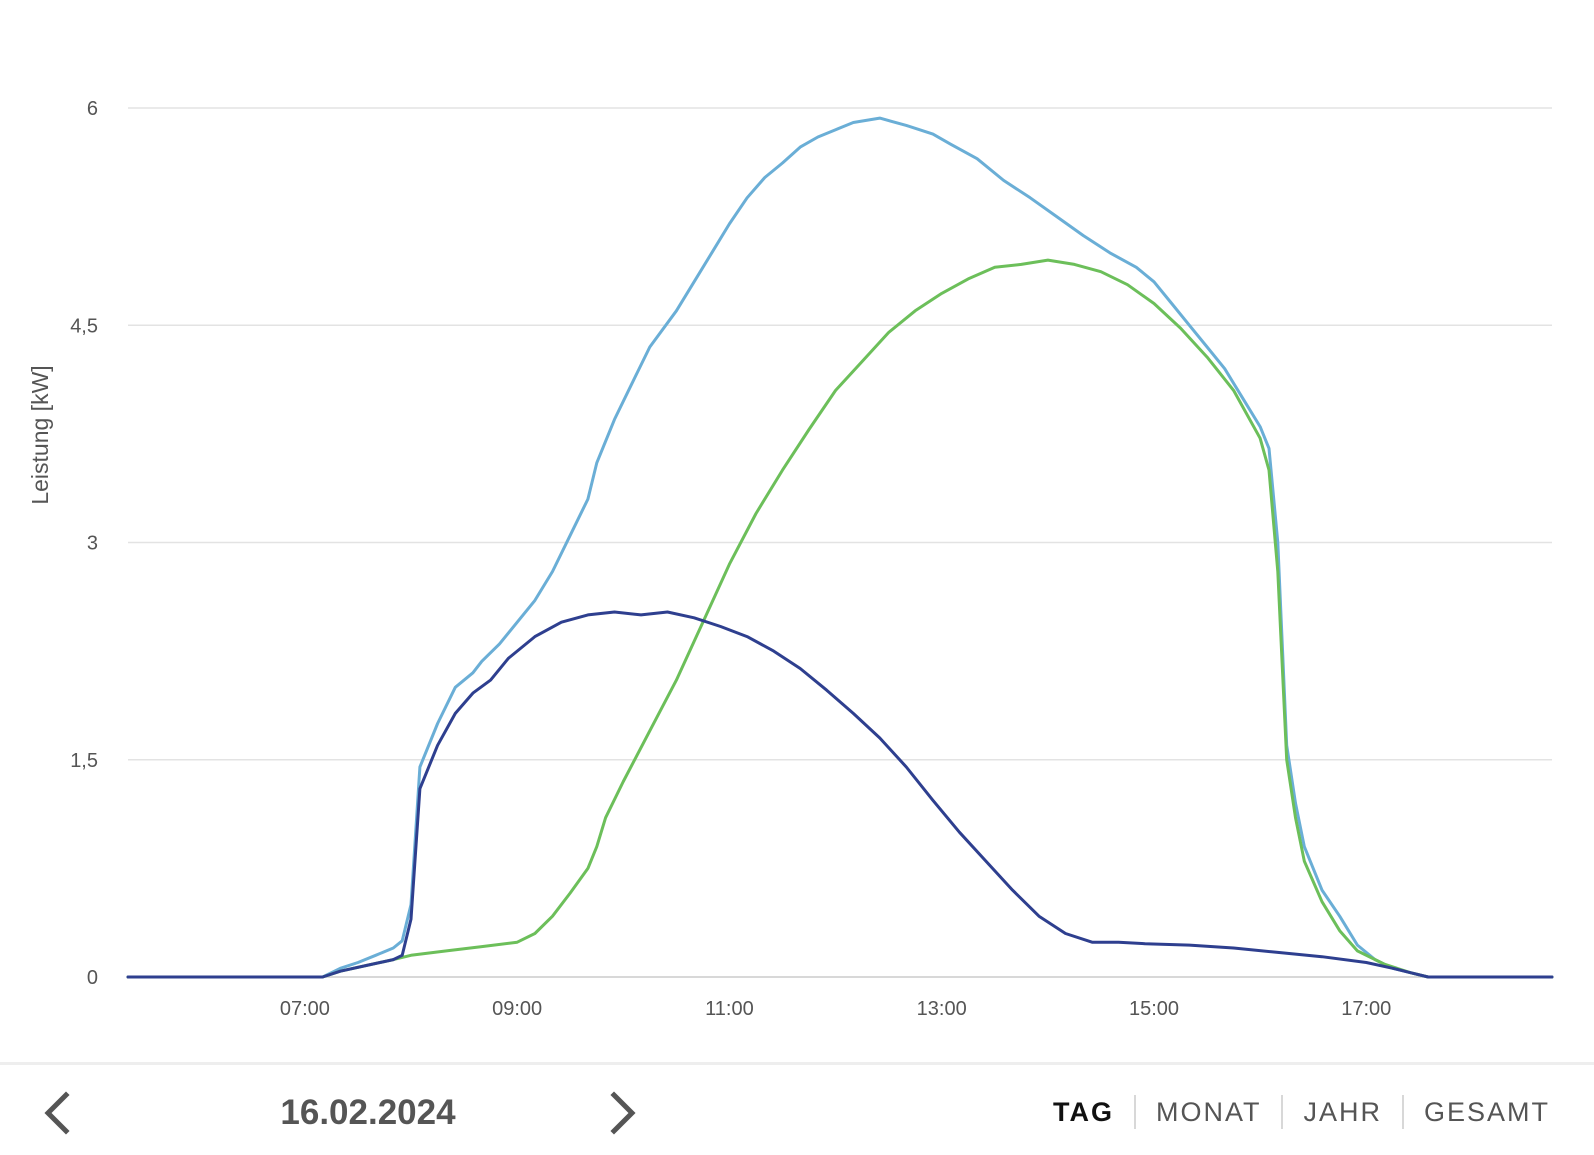 The height and width of the screenshot is (1155, 1594). I want to click on x-tick-label: 17:00, so click(1366, 1009).